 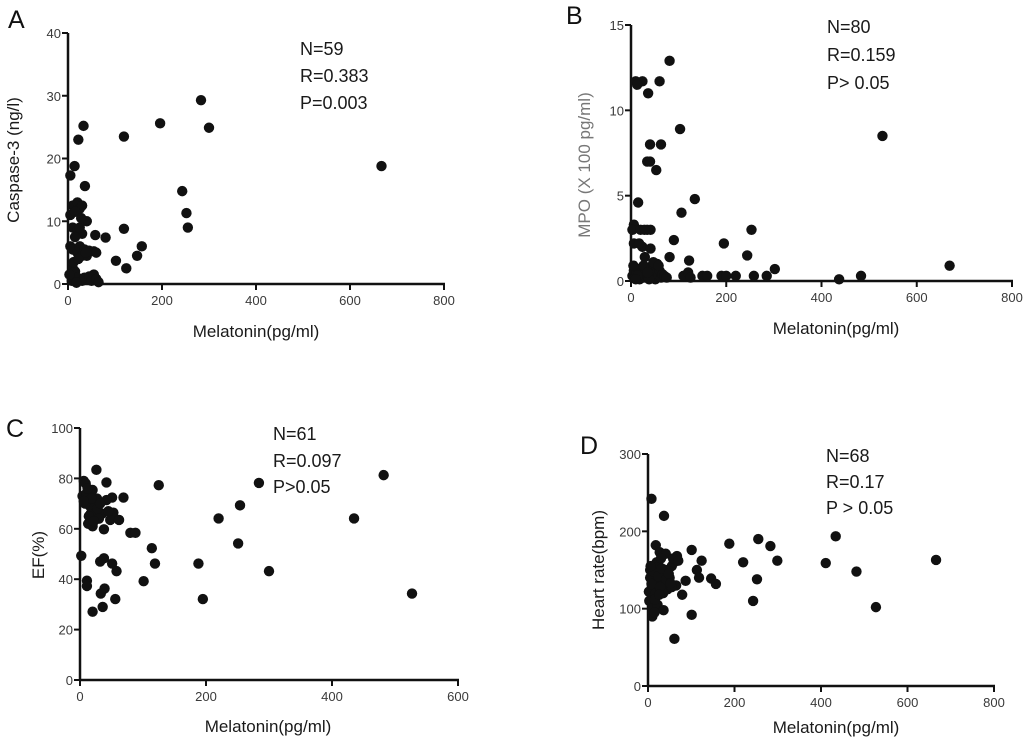 I want to click on y-tick-label: 100, so click(x=630, y=609).